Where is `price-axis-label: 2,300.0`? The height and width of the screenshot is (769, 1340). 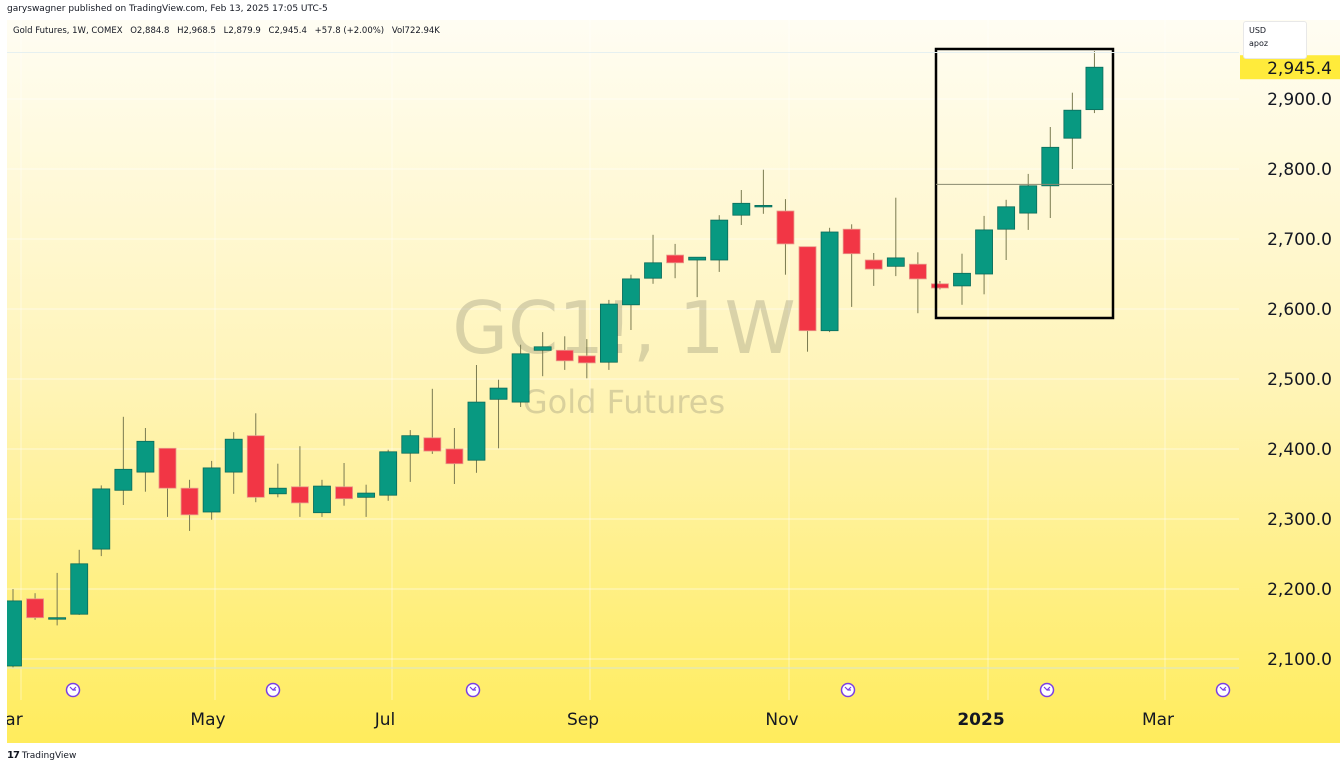 price-axis-label: 2,300.0 is located at coordinates (1299, 520).